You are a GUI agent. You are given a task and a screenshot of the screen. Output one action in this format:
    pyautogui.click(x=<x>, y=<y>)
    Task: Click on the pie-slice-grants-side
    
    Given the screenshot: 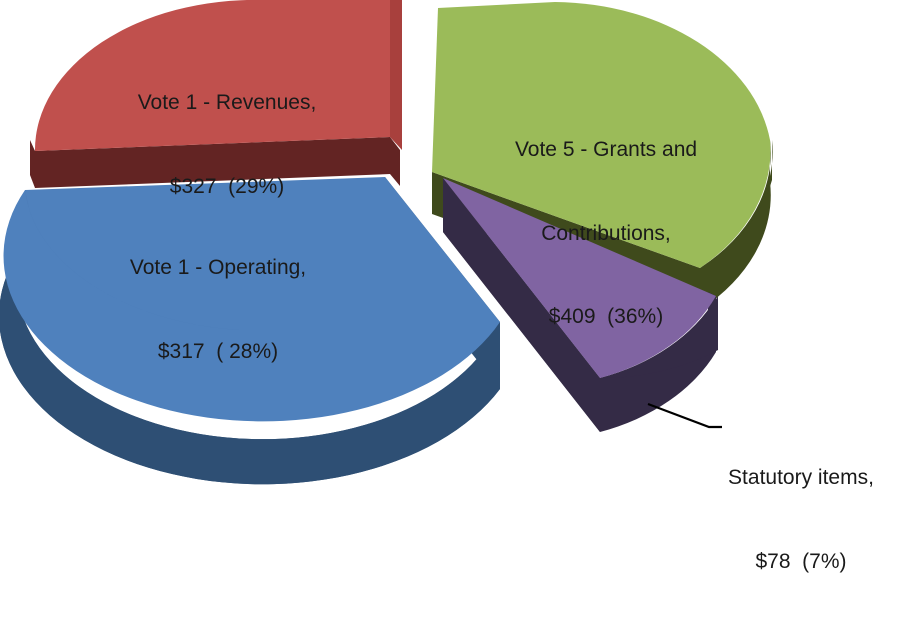 What is the action you would take?
    pyautogui.click(x=735, y=225)
    